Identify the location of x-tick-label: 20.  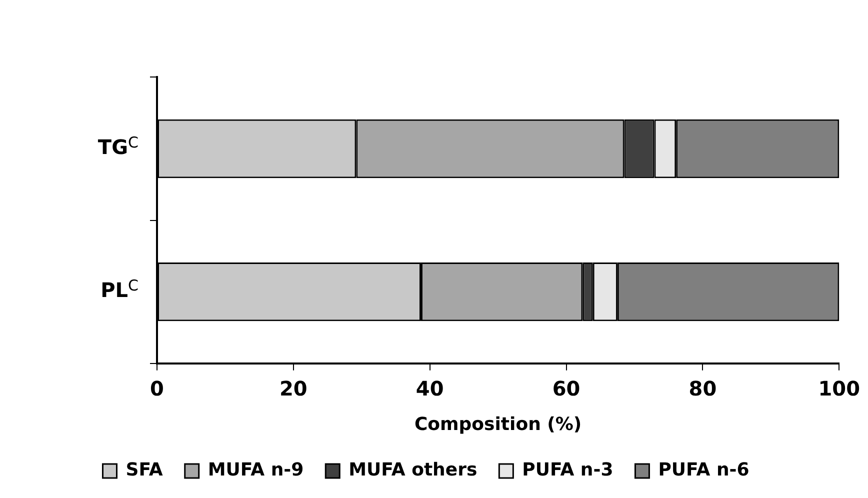
(294, 388).